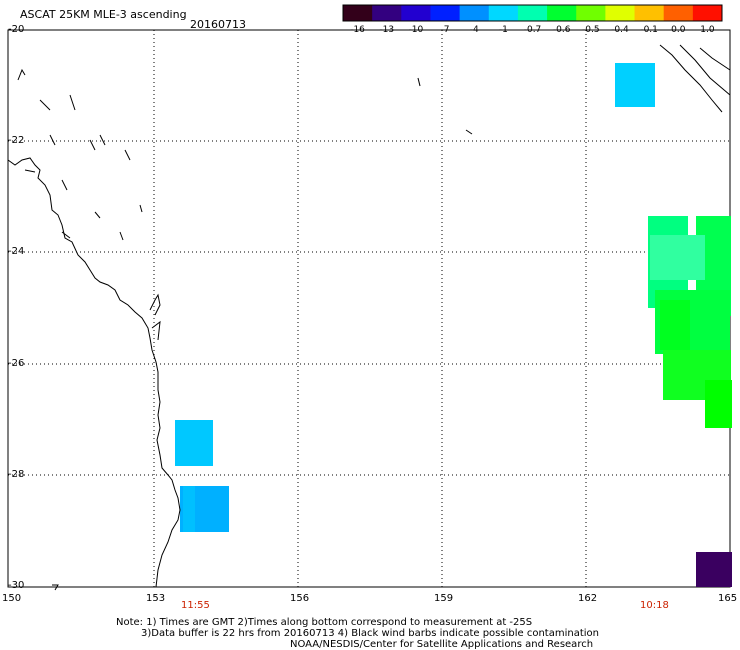 The width and height of the screenshot is (740, 650). What do you see at coordinates (532, 30) in the screenshot?
I see `colorbar-tick-label: -0.7` at bounding box center [532, 30].